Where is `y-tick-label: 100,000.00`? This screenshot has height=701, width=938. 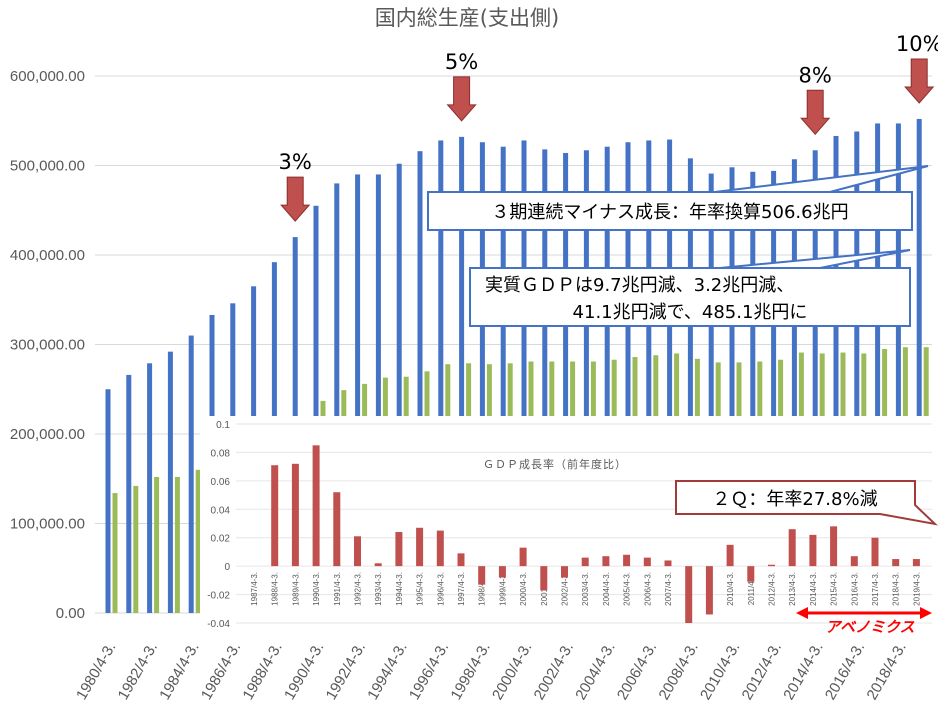 y-tick-label: 100,000.00 is located at coordinates (47, 524).